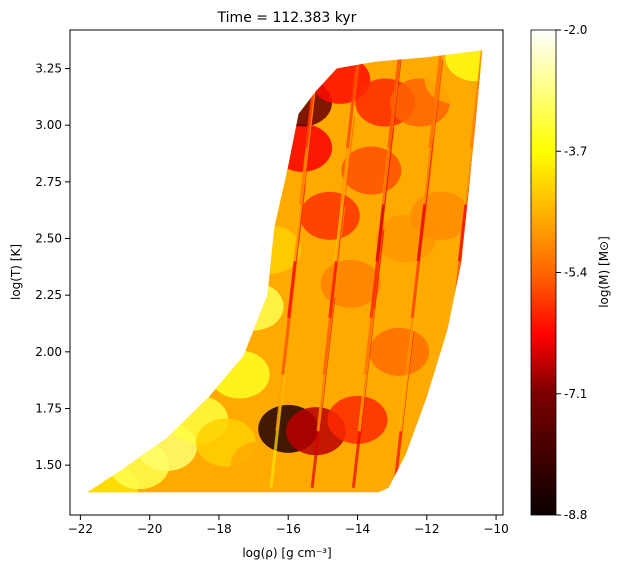 This screenshot has height=576, width=625. What do you see at coordinates (48, 69) in the screenshot?
I see `y-tick-label: 3.25` at bounding box center [48, 69].